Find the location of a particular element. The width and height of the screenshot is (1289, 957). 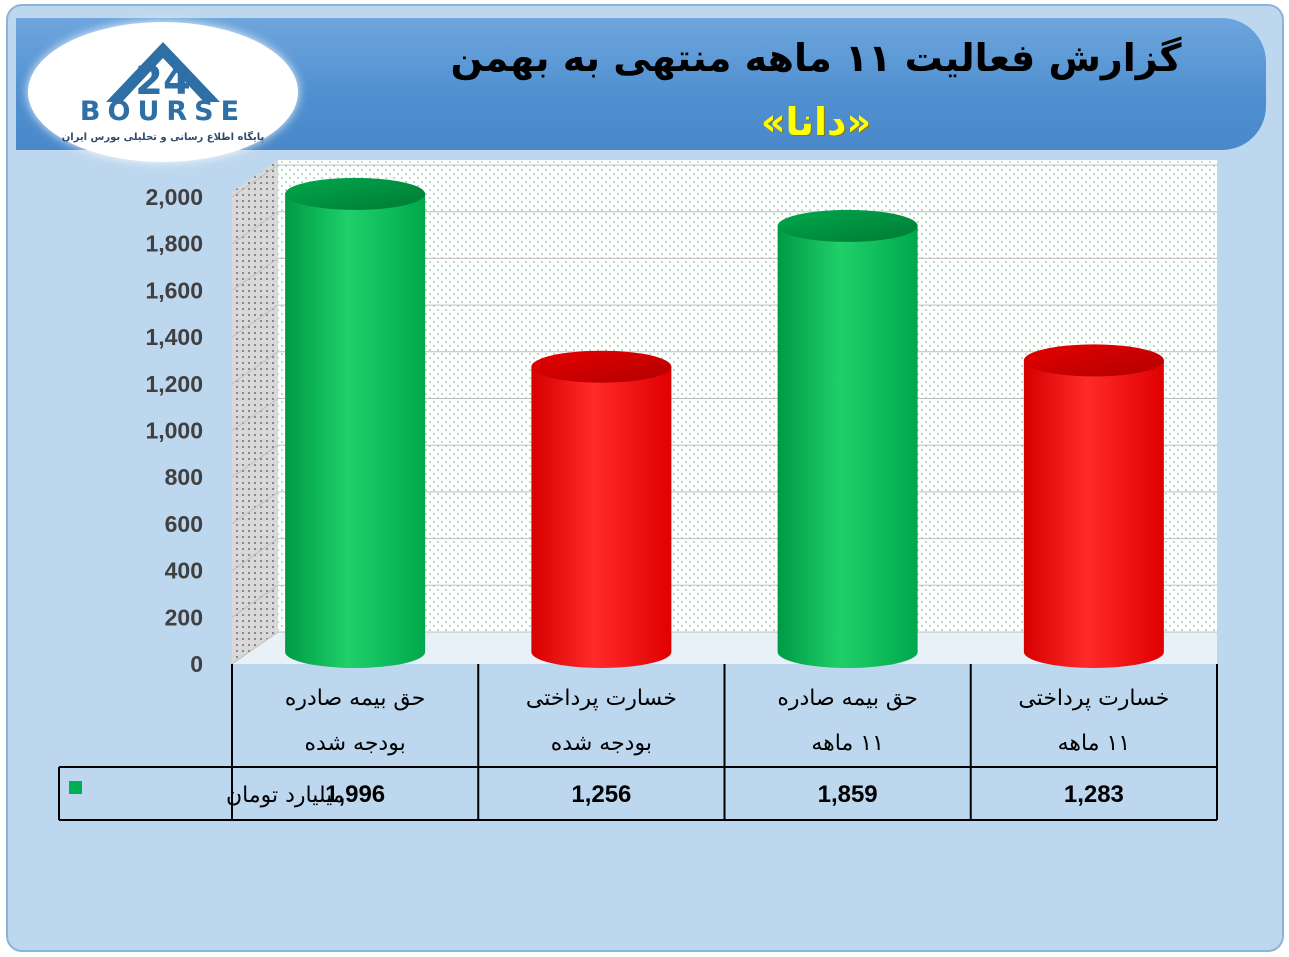

data-value-label: 1,256 is located at coordinates (601, 794).